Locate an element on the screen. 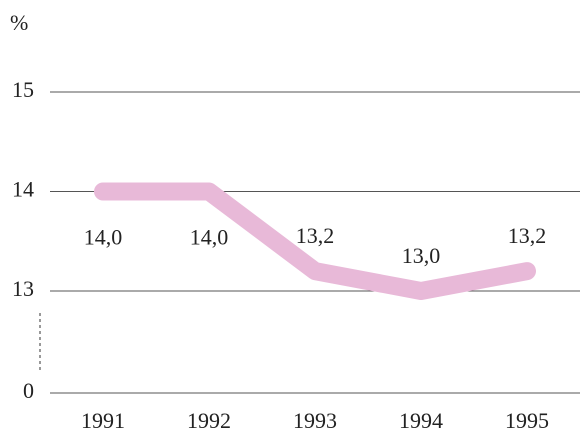 This screenshot has width=580, height=440. x-tick-label: 1994 is located at coordinates (421, 420).